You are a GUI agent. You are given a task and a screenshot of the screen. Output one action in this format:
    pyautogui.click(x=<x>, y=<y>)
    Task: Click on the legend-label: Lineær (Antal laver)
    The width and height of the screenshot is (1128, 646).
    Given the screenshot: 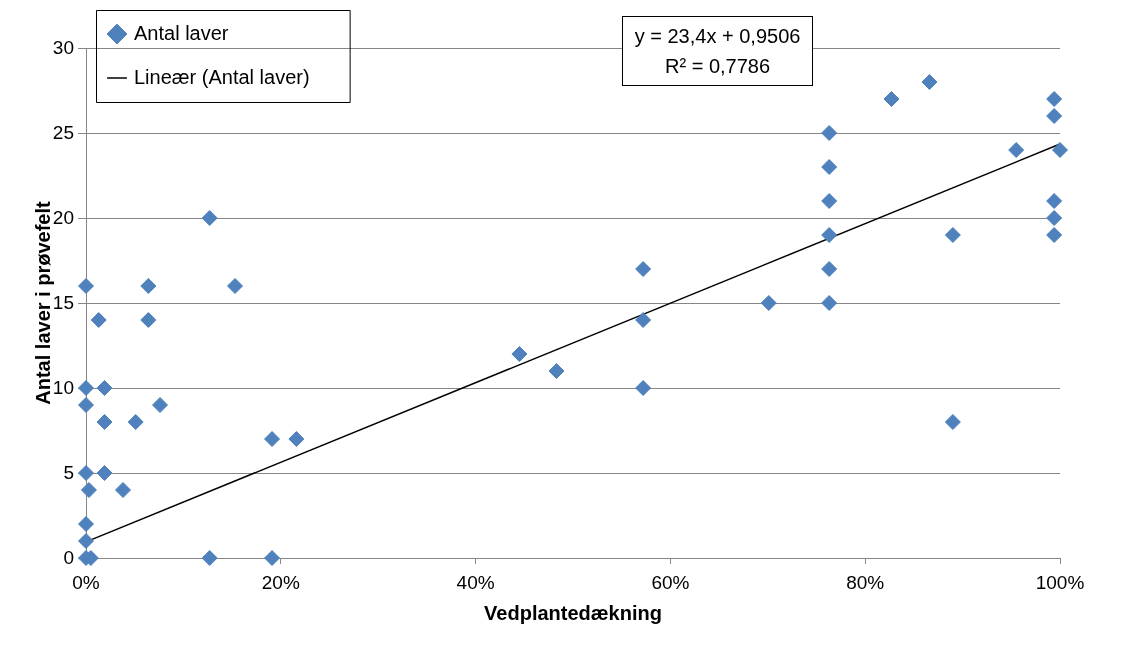 What is the action you would take?
    pyautogui.click(x=222, y=76)
    